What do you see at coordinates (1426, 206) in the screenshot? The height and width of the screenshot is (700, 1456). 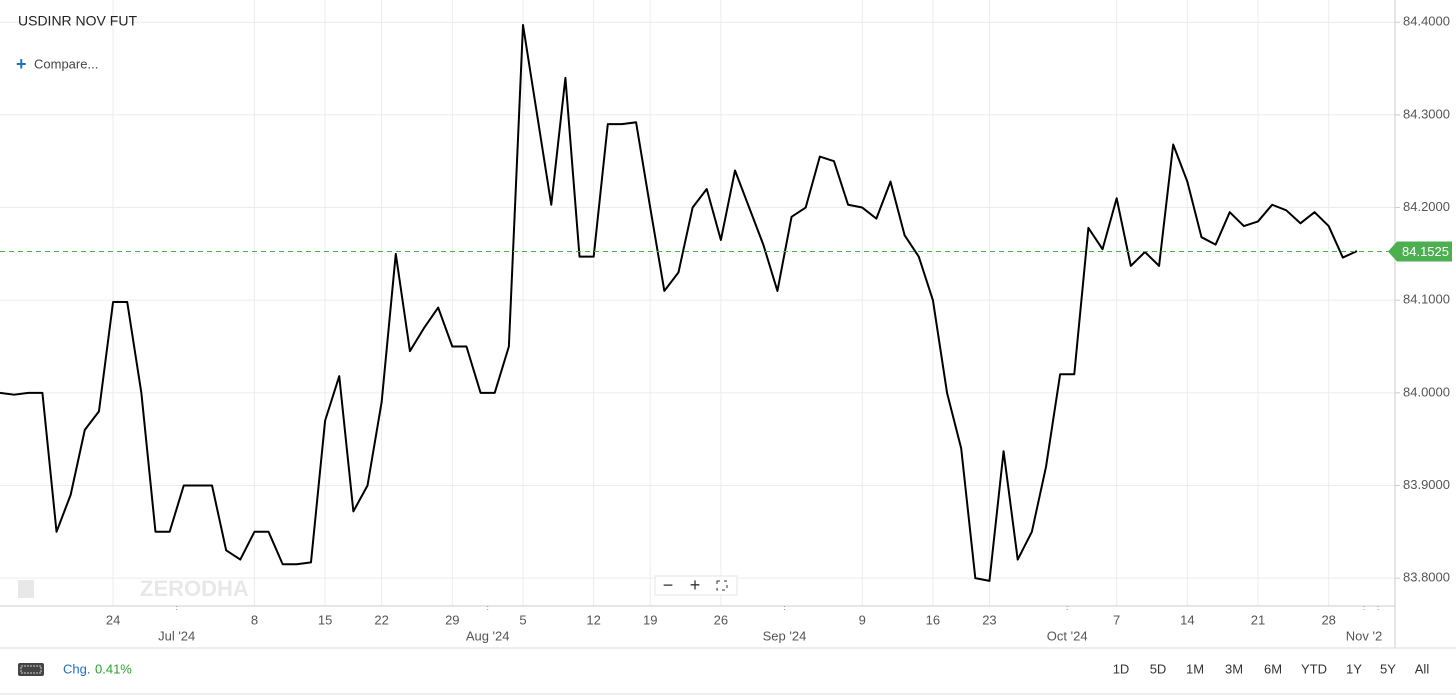 I see `y-tick-label: 84.2000` at bounding box center [1426, 206].